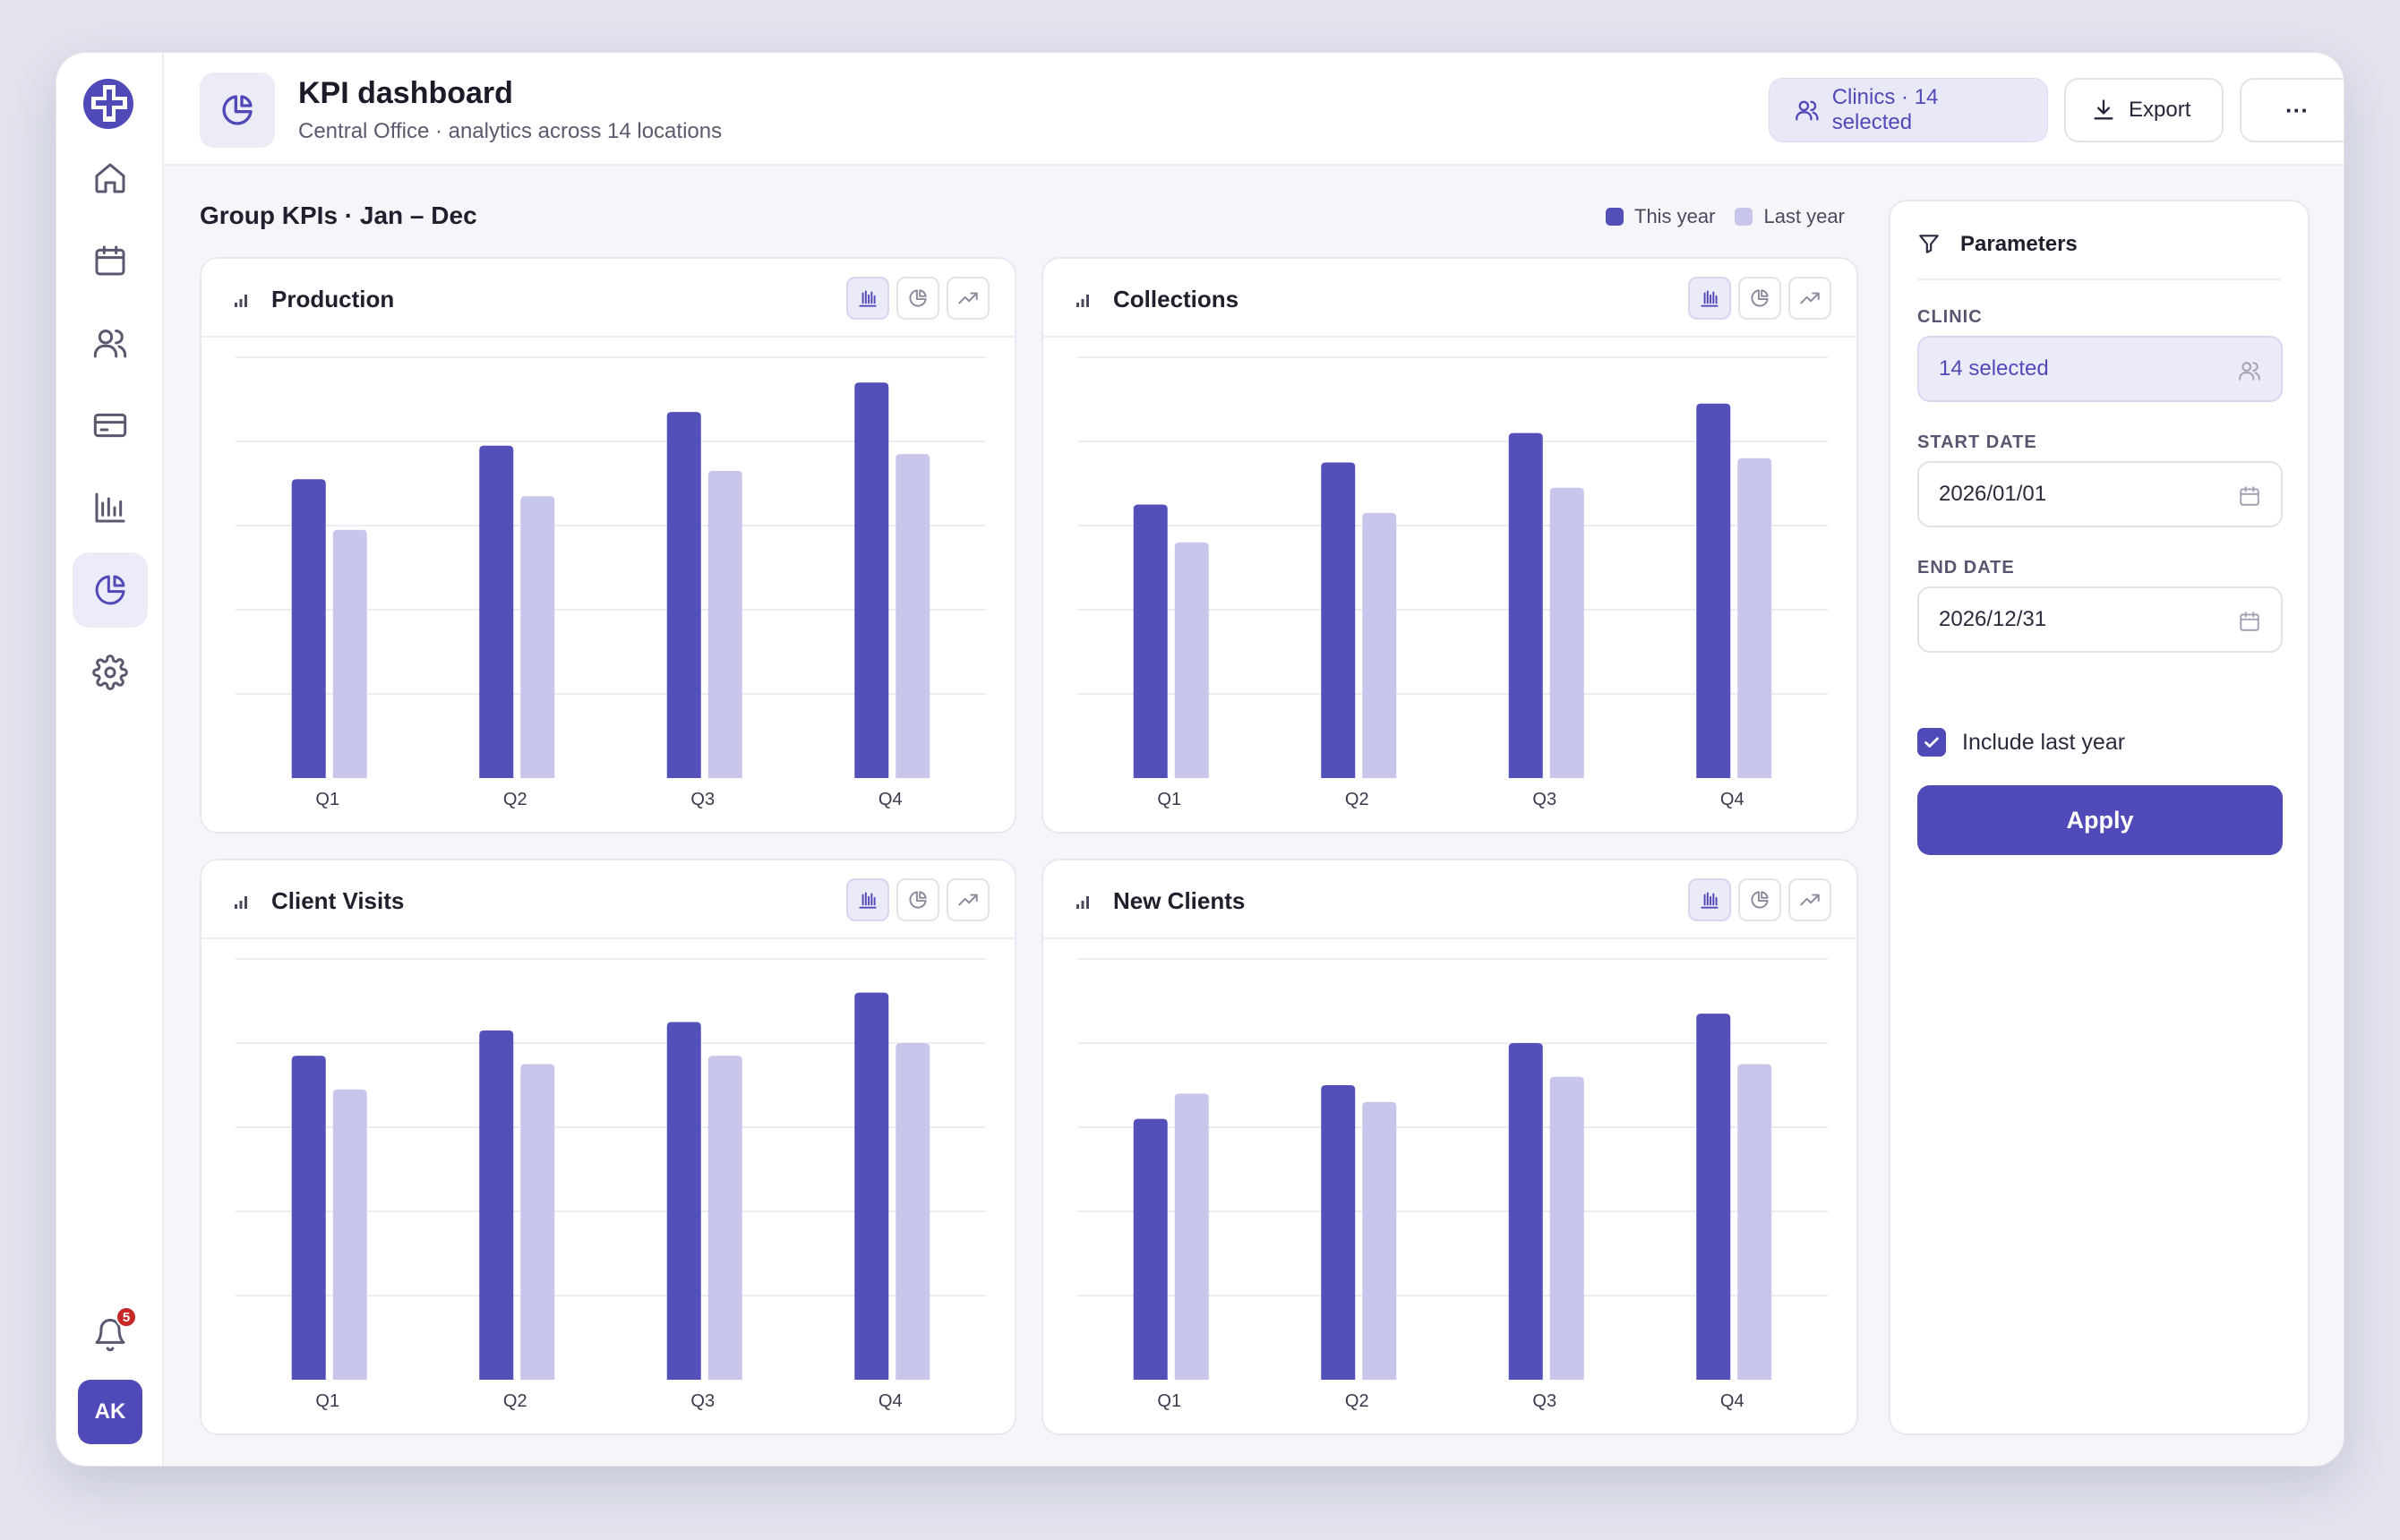  I want to click on notifications-button: 5, so click(110, 1335).